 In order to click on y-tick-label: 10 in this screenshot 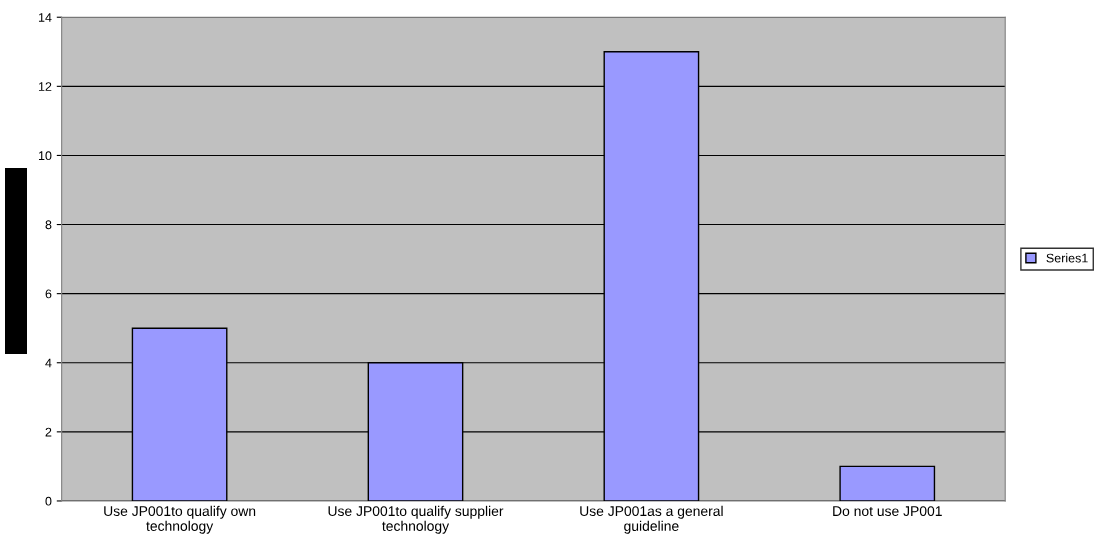, I will do `click(45, 156)`.